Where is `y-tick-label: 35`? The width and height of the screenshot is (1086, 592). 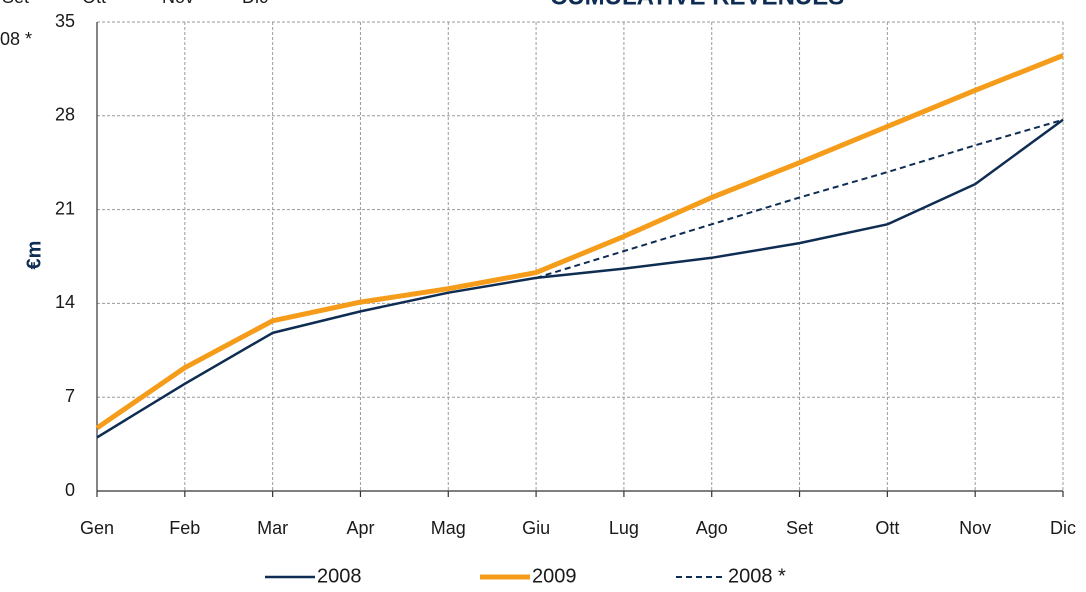
y-tick-label: 35 is located at coordinates (65, 21).